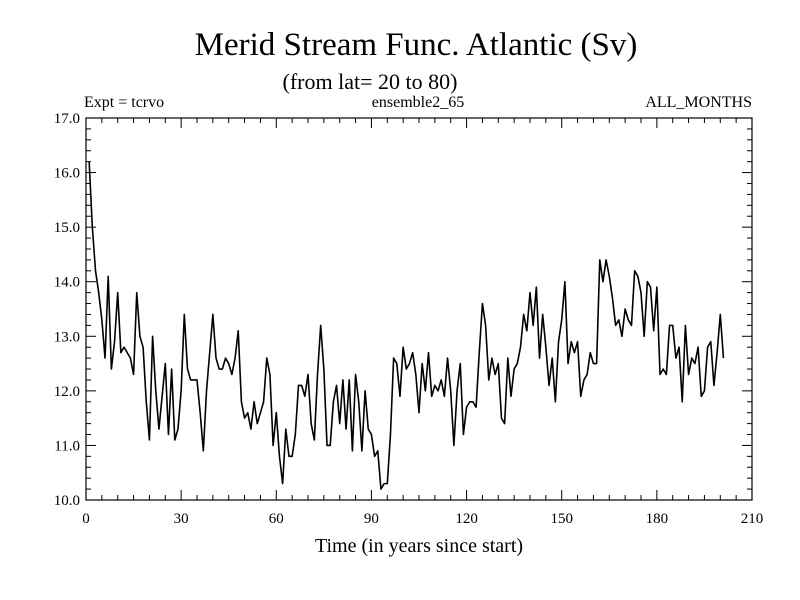 The height and width of the screenshot is (600, 800). Describe the element at coordinates (181, 519) in the screenshot. I see `x-tick-label: 30` at that location.